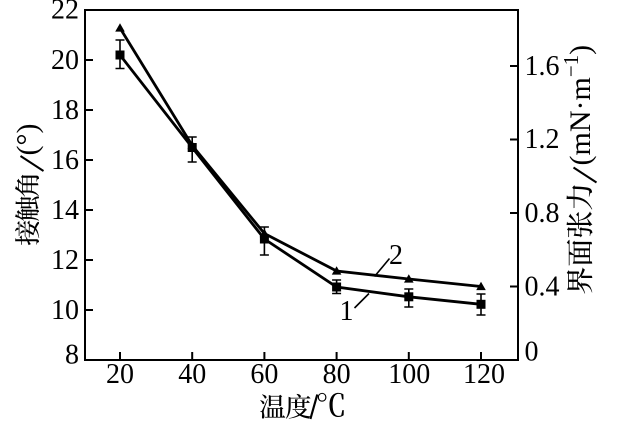  Describe the element at coordinates (65, 210) in the screenshot. I see `svg-text: 14` at that location.